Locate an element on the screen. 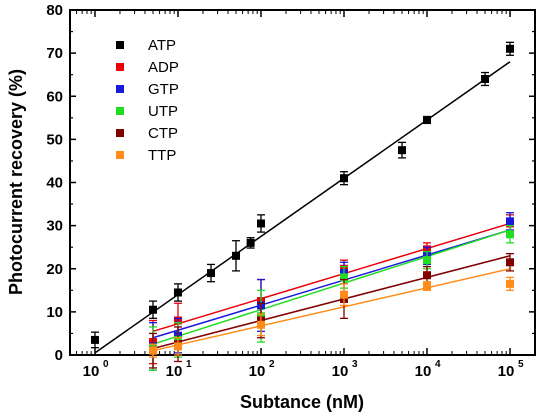 The image size is (550, 420). y-tick-label: 20 is located at coordinates (54, 269).